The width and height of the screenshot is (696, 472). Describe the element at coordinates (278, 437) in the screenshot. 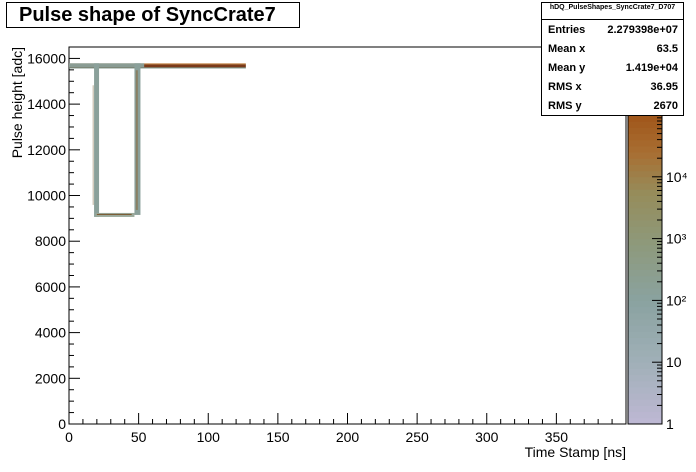

I see `x-tick-label: 150` at that location.